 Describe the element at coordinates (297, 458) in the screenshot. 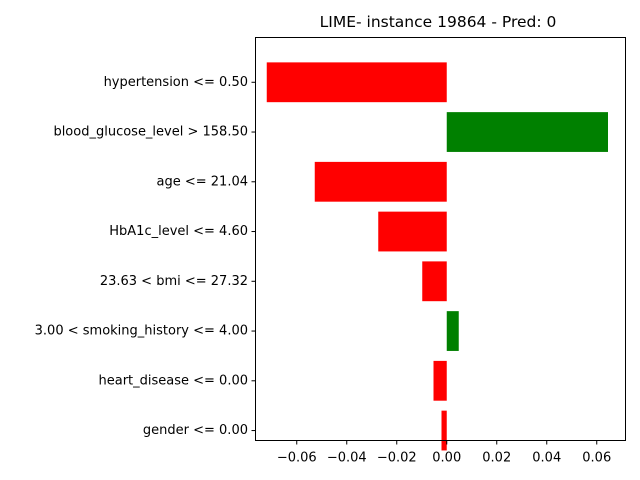

I see `x-tick-label: −0.06` at that location.